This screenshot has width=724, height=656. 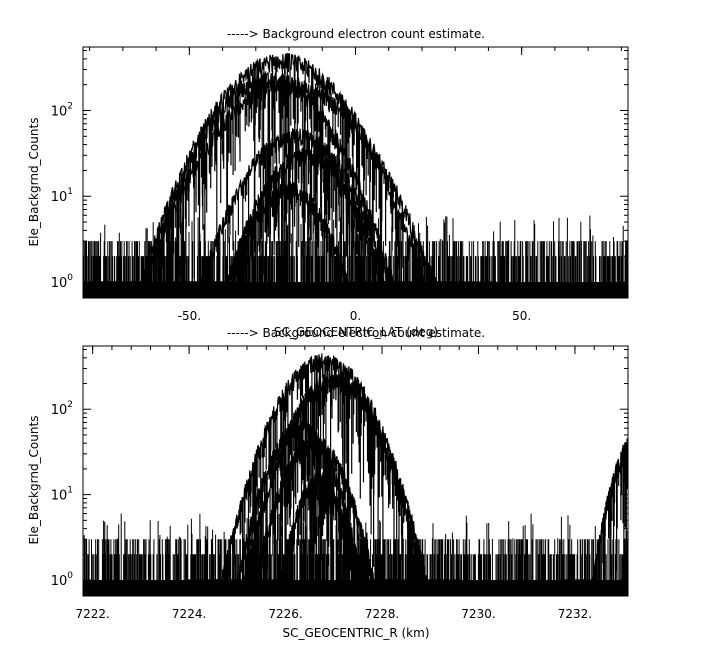 I want to click on x-tick-label: 7224., so click(x=189, y=614).